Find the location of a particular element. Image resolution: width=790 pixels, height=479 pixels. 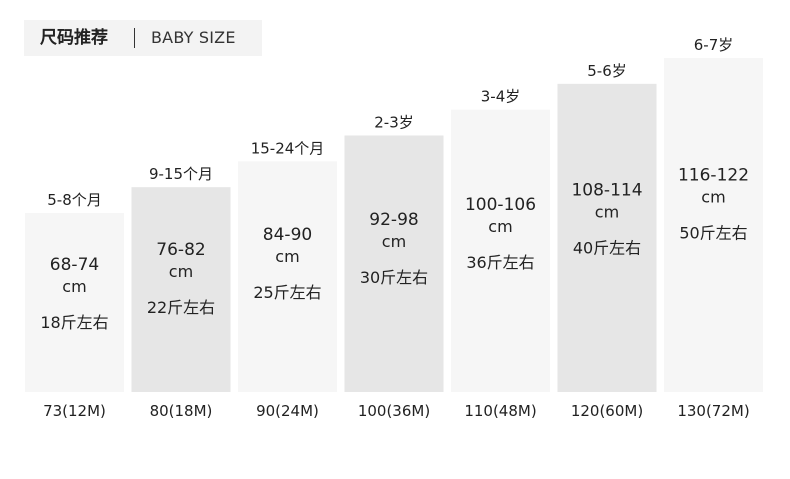

category-tick-label: 73(12M) is located at coordinates (74, 411).